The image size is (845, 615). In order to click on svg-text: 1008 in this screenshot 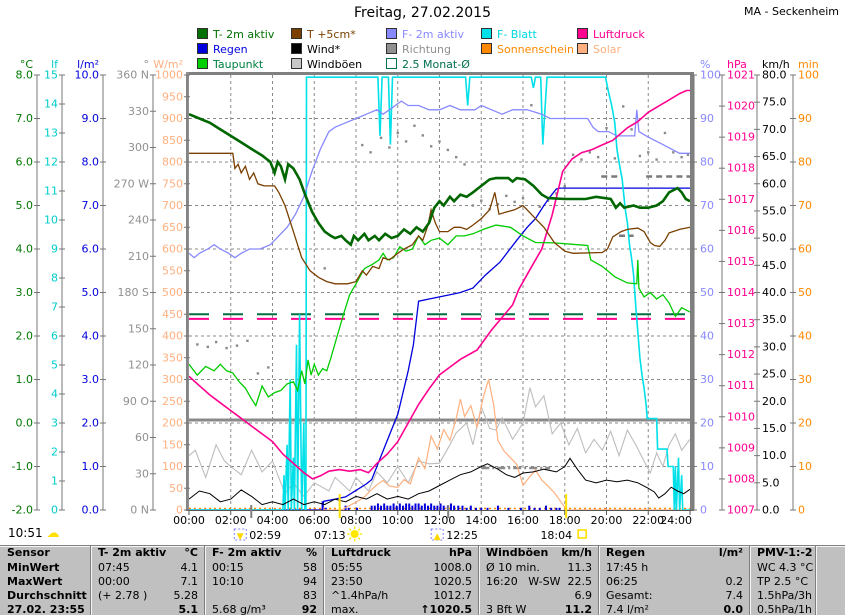, I will do `click(741, 478)`.